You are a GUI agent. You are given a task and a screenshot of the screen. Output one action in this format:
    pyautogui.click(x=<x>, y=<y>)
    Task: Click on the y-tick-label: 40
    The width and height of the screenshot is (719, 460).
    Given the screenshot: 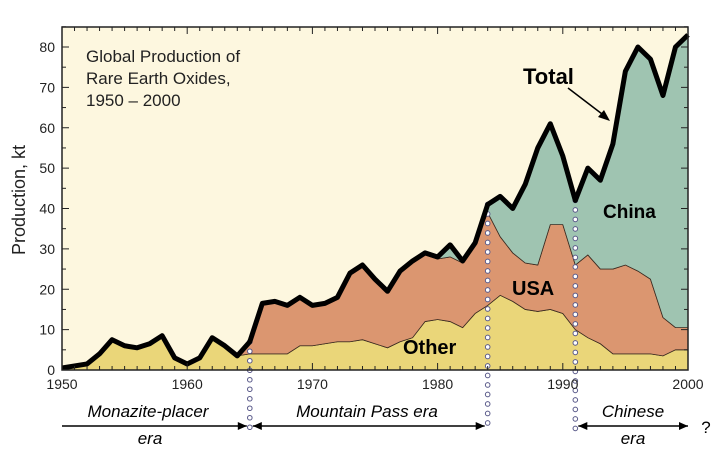 What is the action you would take?
    pyautogui.click(x=47, y=209)
    